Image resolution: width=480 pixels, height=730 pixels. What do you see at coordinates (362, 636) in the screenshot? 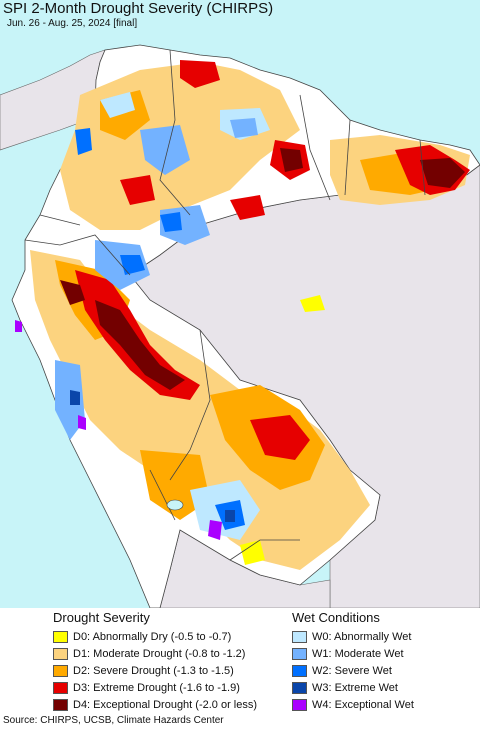
I see `legend-label-w0: W0: Abnormally Wet` at bounding box center [362, 636].